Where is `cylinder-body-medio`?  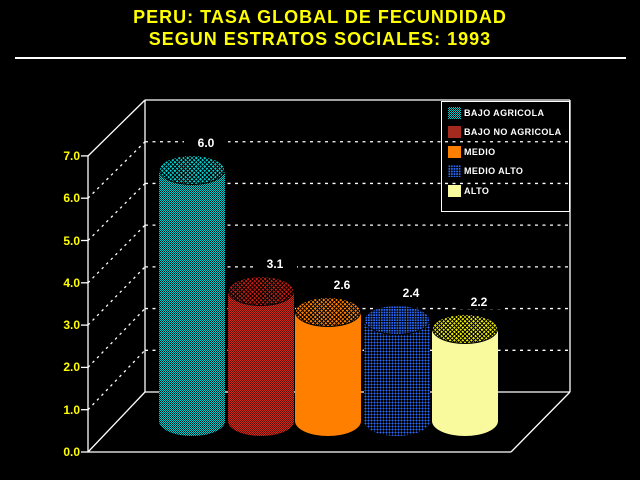
cylinder-body-medio is located at coordinates (328, 374).